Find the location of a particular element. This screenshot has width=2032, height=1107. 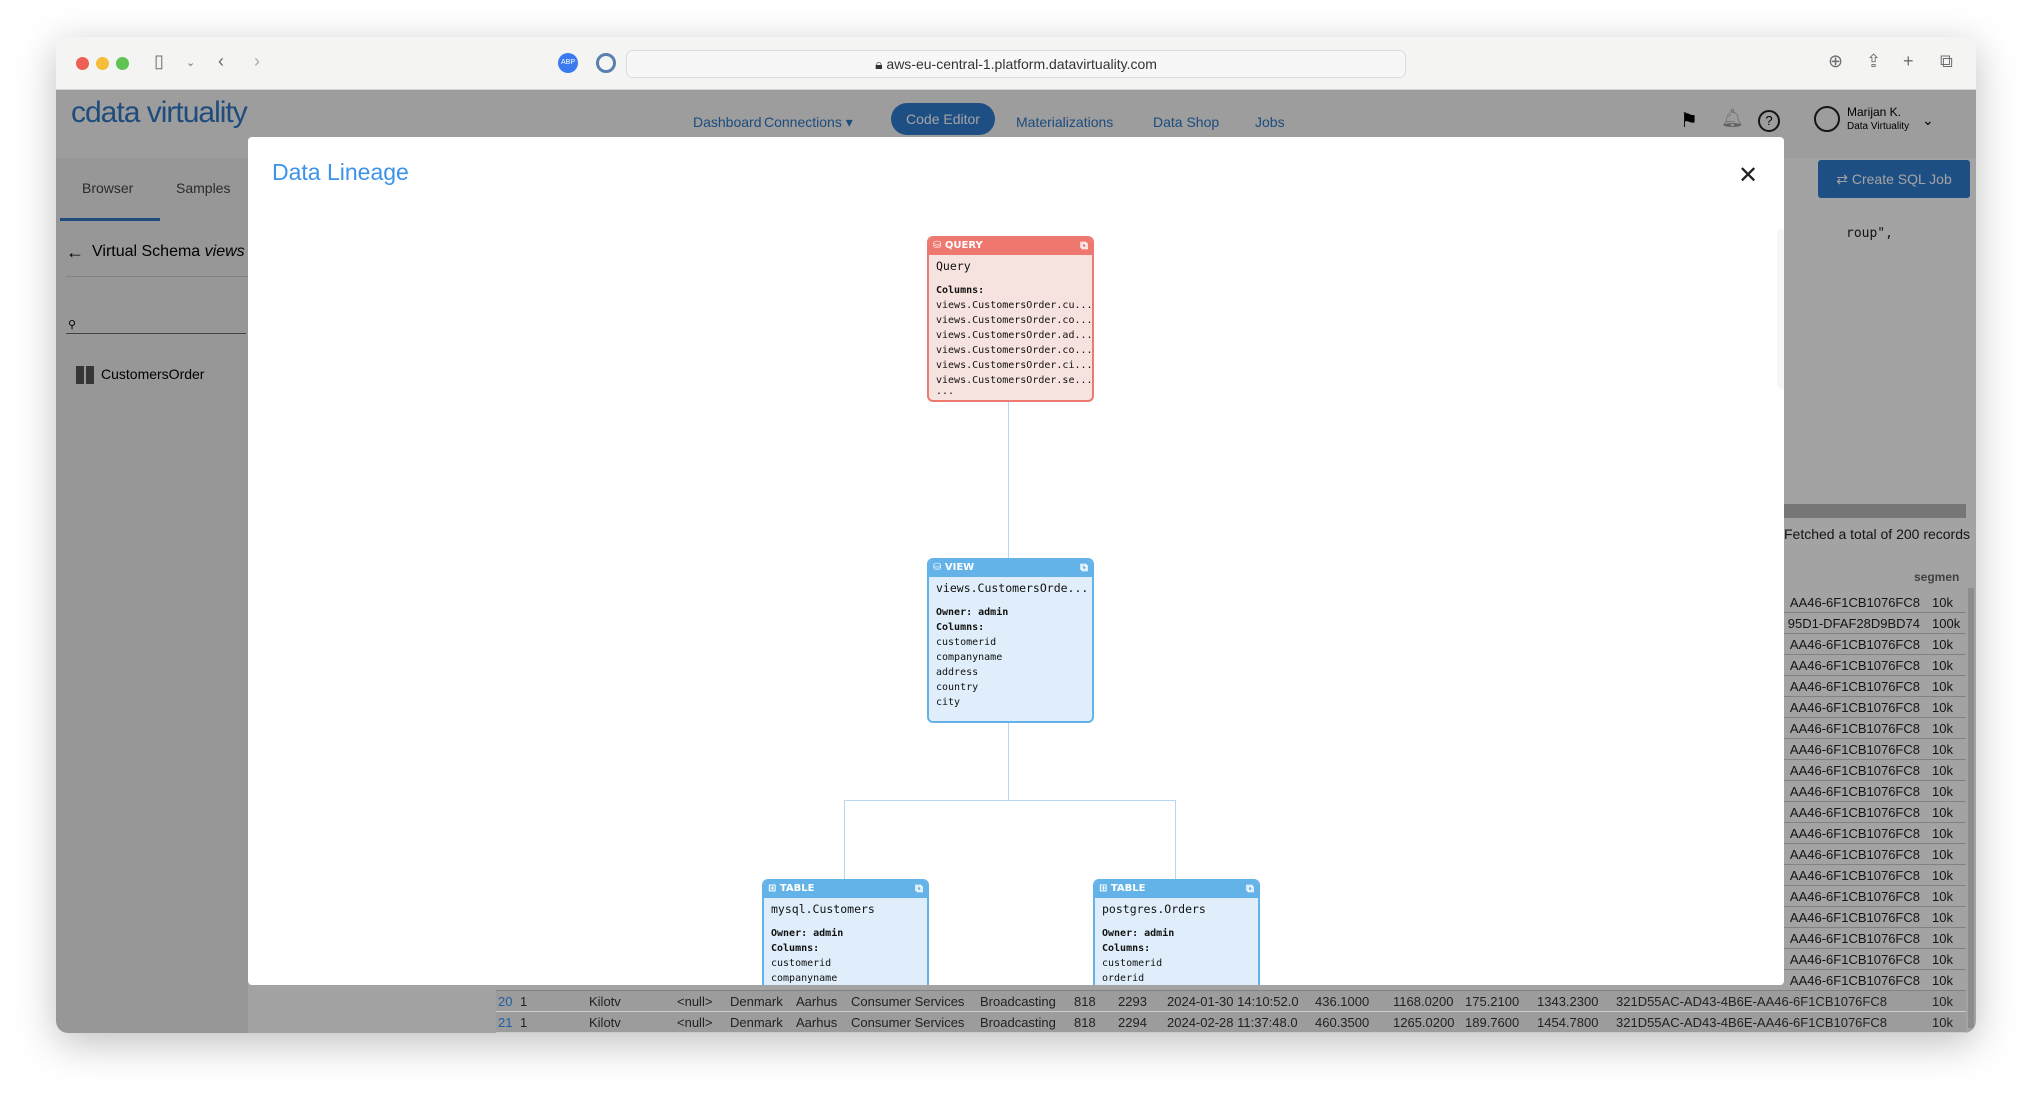

divider is located at coordinates (157, 276).